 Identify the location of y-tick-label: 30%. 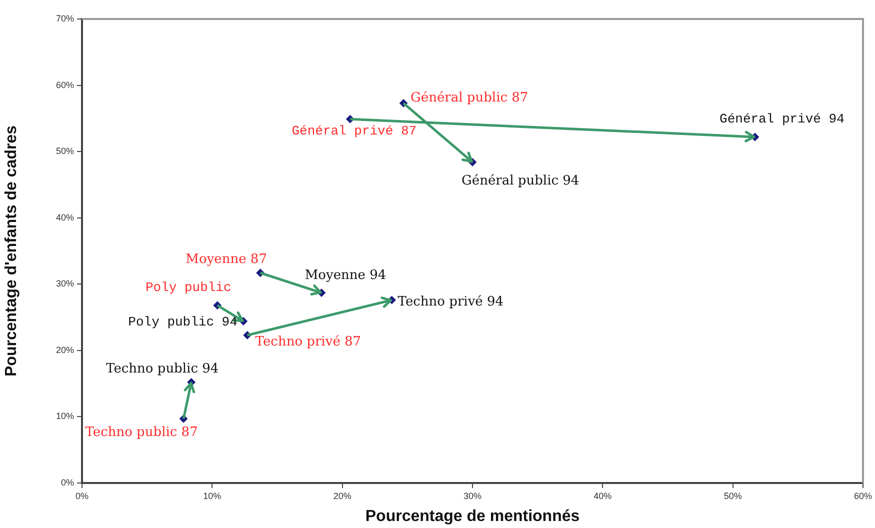
(65, 283).